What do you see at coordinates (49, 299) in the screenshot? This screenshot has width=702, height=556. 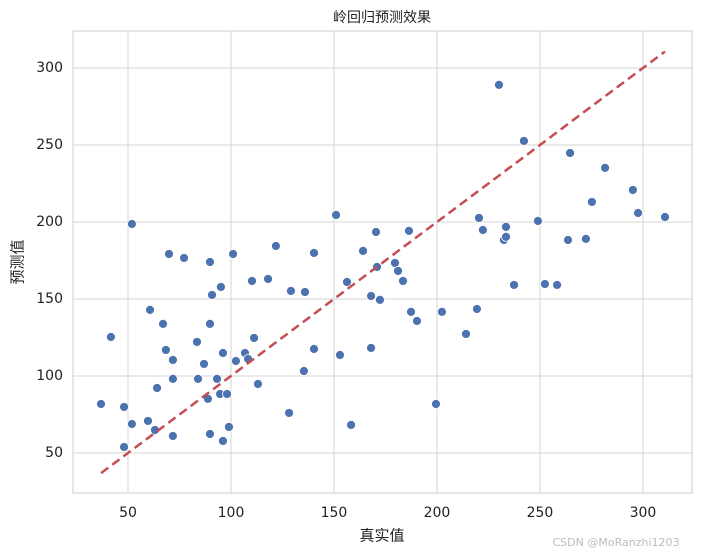 I see `y-tick-label: 150` at bounding box center [49, 299].